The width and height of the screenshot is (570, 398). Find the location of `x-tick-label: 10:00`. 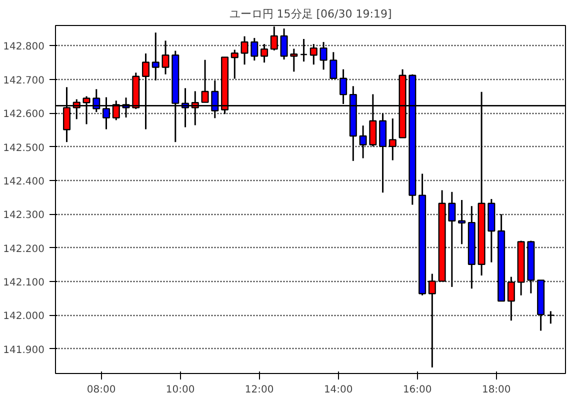

x-tick-label: 10:00 is located at coordinates (180, 390).